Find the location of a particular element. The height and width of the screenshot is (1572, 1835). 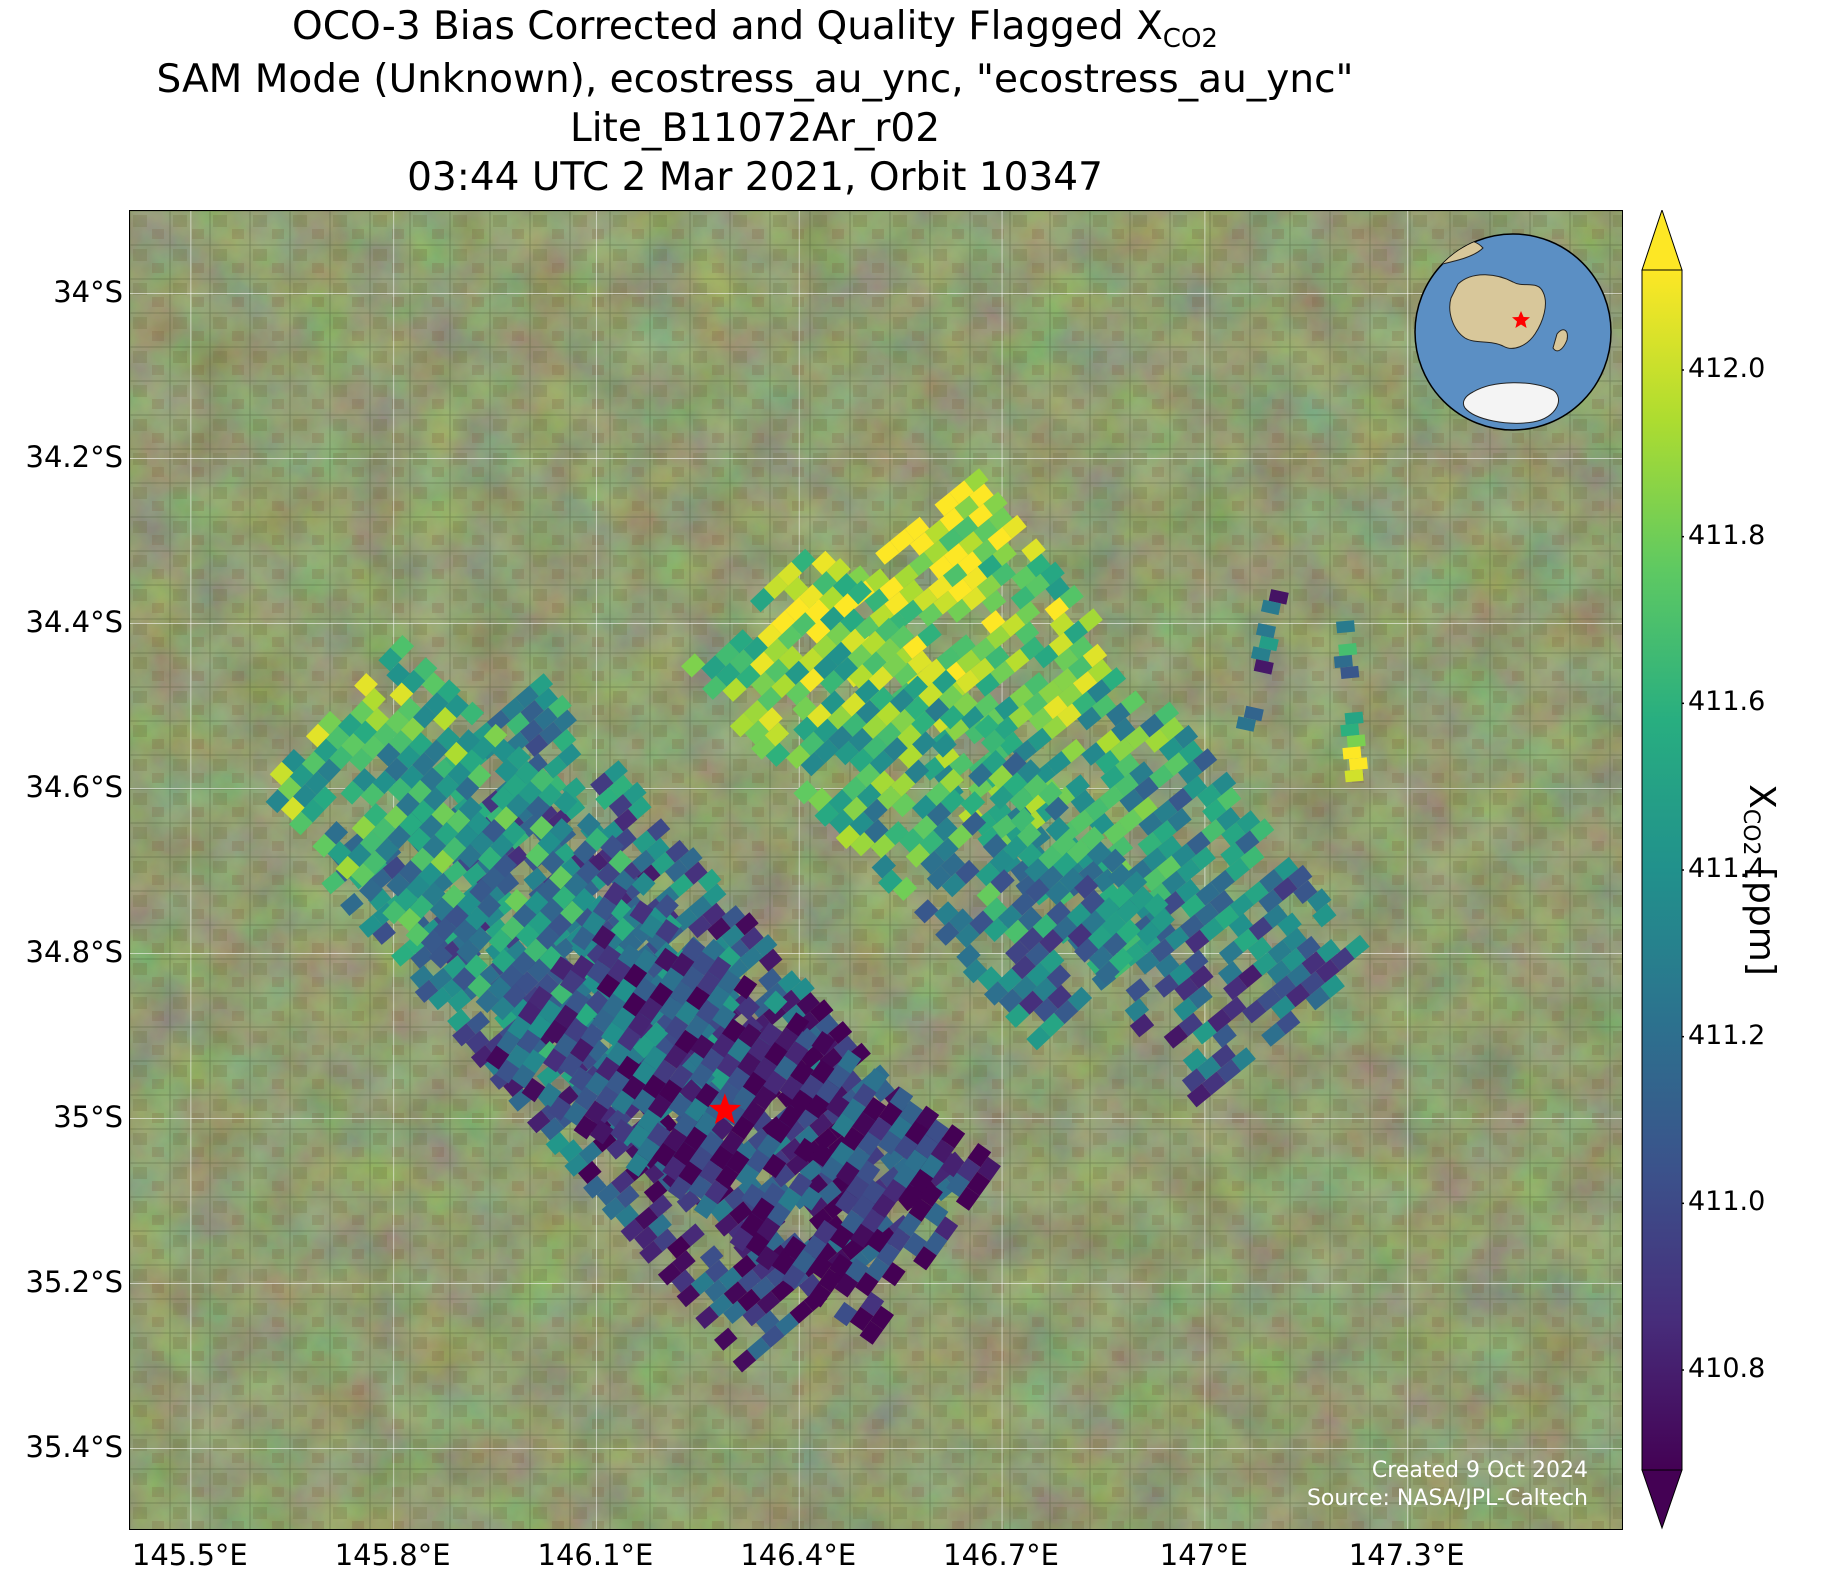

longitude-label: 147.3°E is located at coordinates (1406, 1555).